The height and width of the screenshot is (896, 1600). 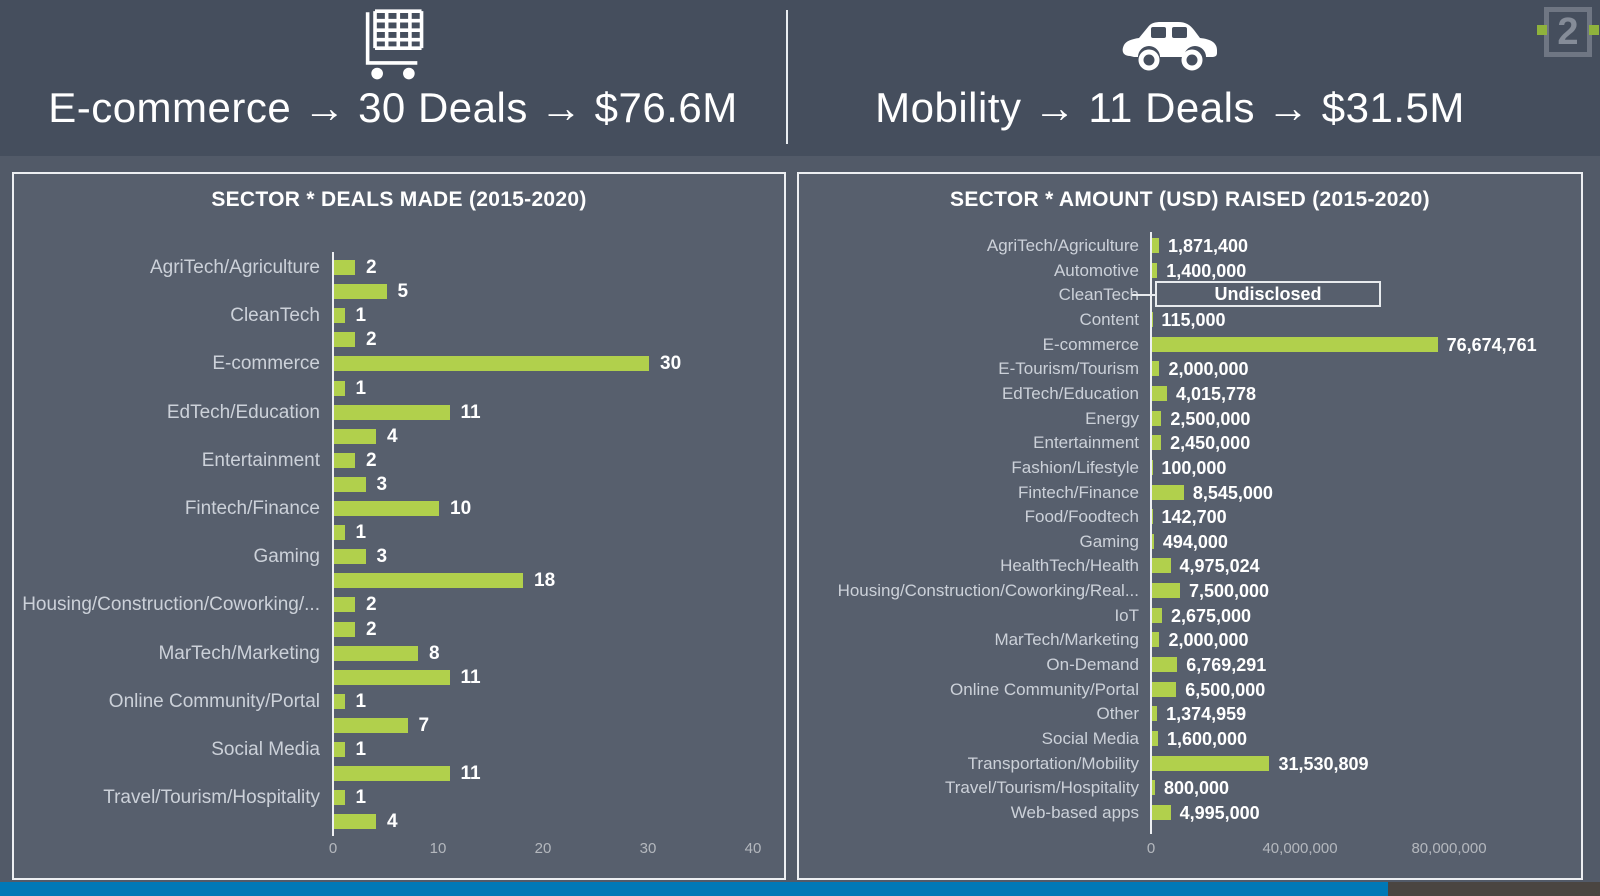 I want to click on value-label: 1,400,000, so click(x=1206, y=270).